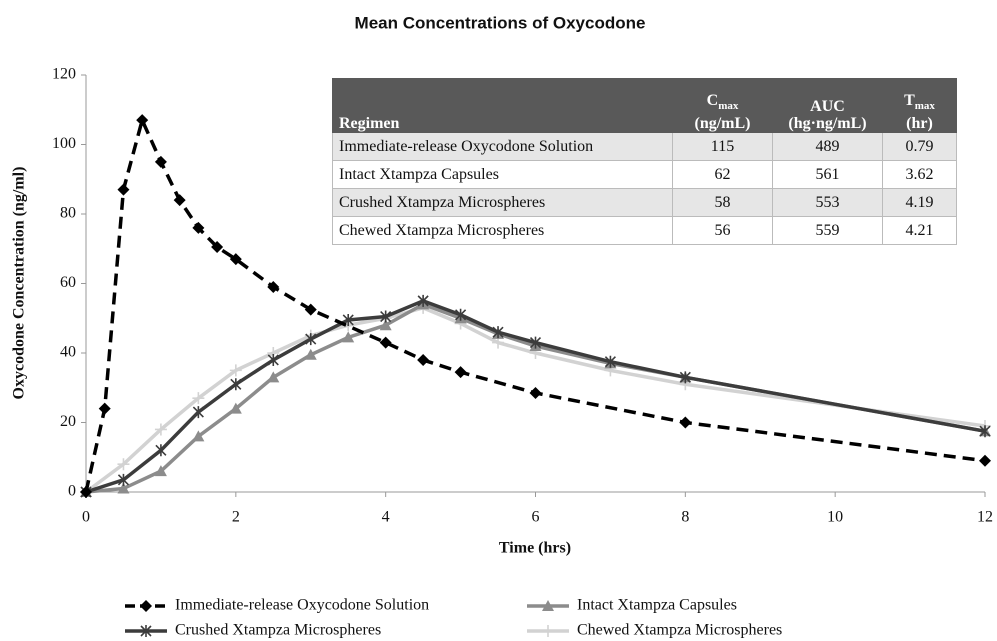 The image size is (997, 641). I want to click on header-text: Regimen, so click(369, 123).